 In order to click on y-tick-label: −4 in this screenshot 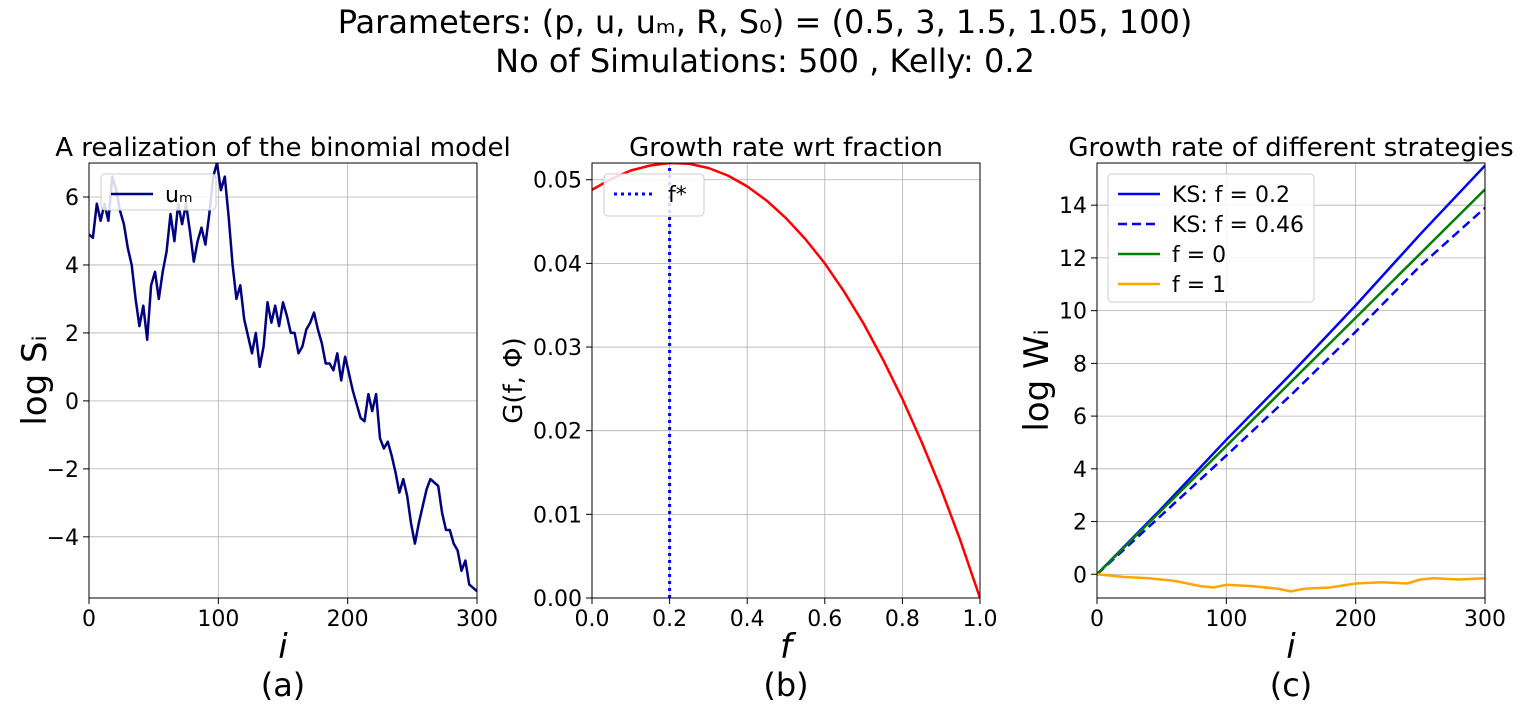, I will do `click(63, 538)`.